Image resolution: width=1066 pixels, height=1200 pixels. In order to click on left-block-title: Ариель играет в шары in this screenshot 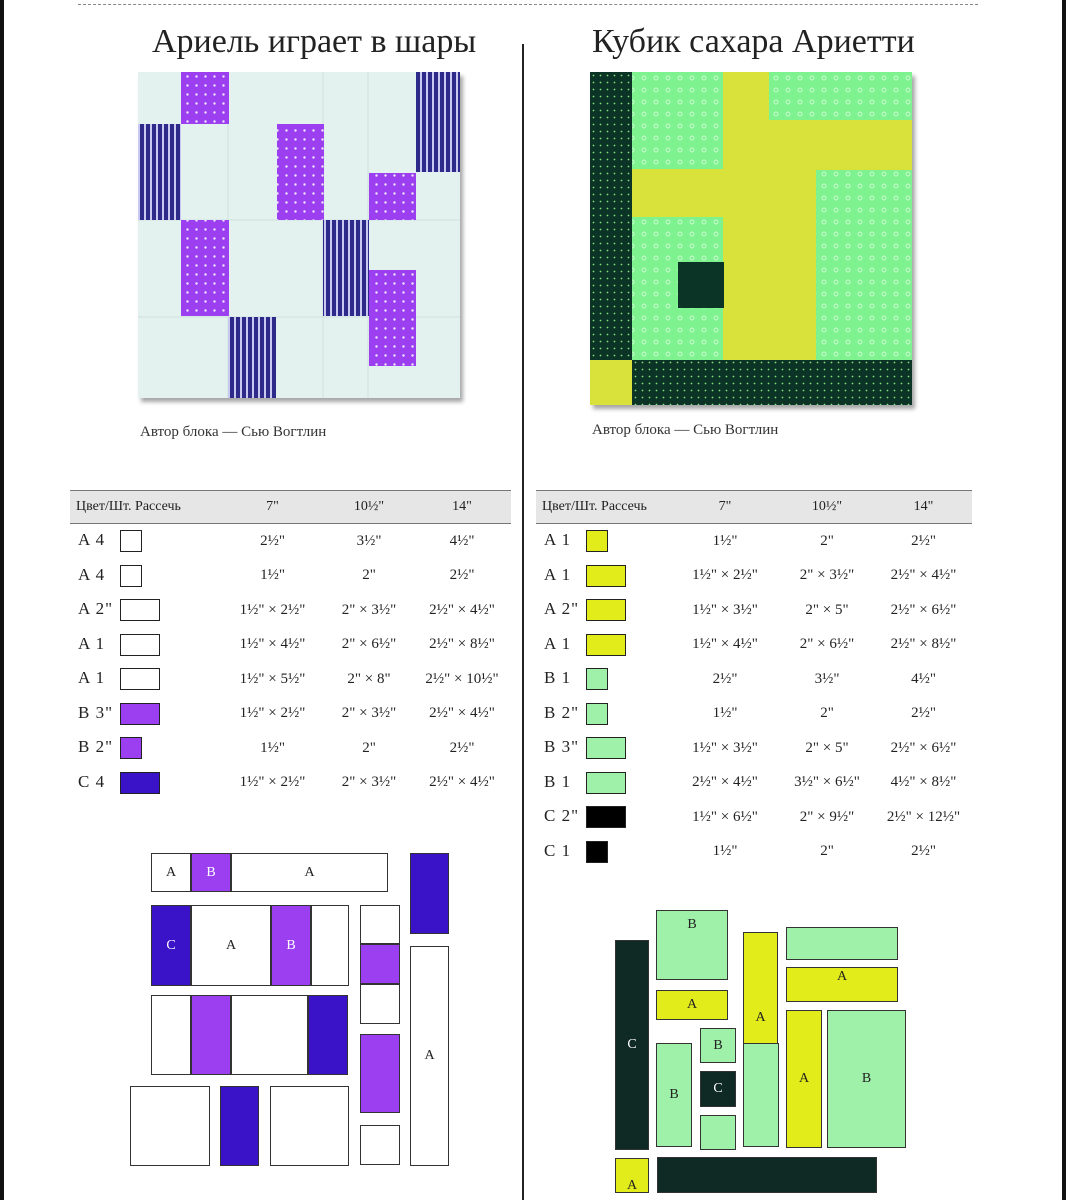, I will do `click(314, 41)`.